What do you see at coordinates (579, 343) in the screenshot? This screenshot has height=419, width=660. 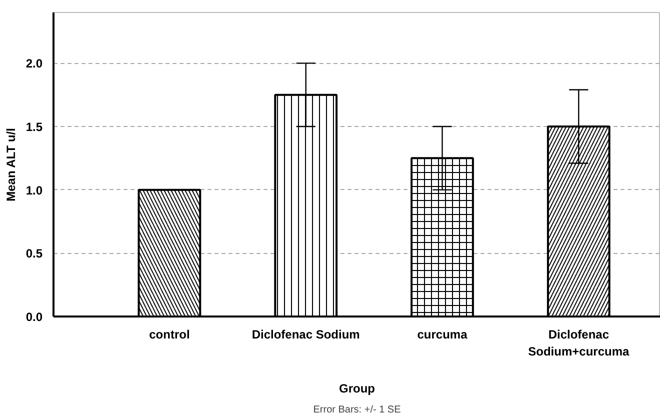 I see `x-tick-label: Diclofenac Sodium+curcuma` at bounding box center [579, 343].